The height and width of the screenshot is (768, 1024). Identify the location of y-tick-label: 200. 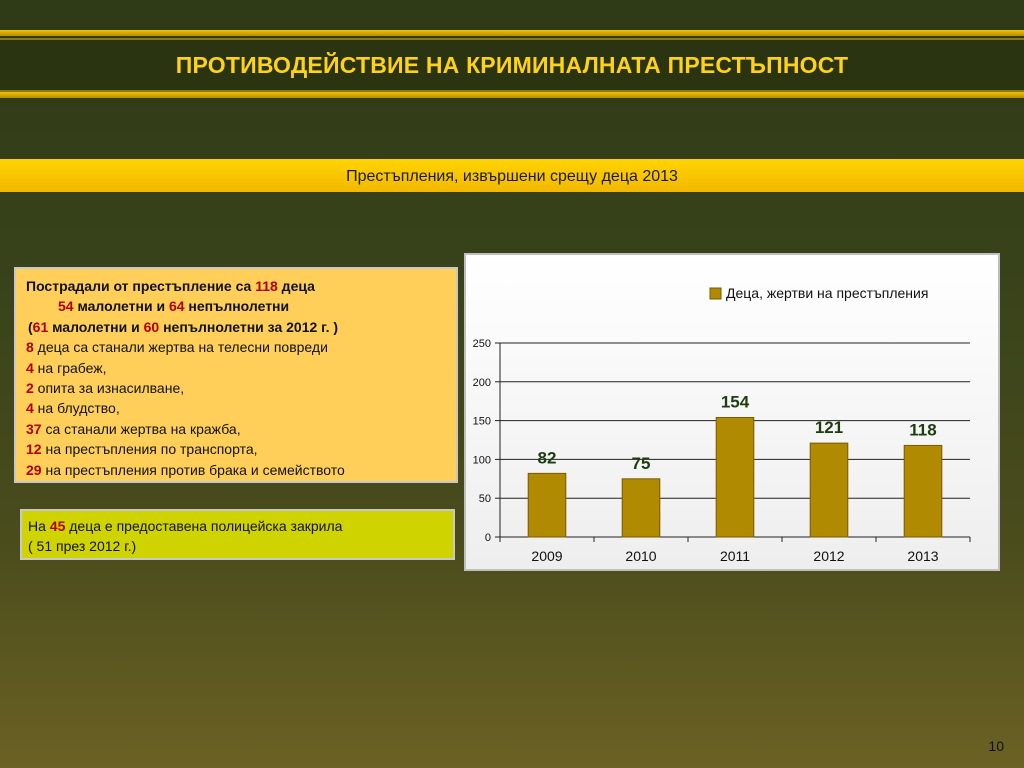
(482, 383).